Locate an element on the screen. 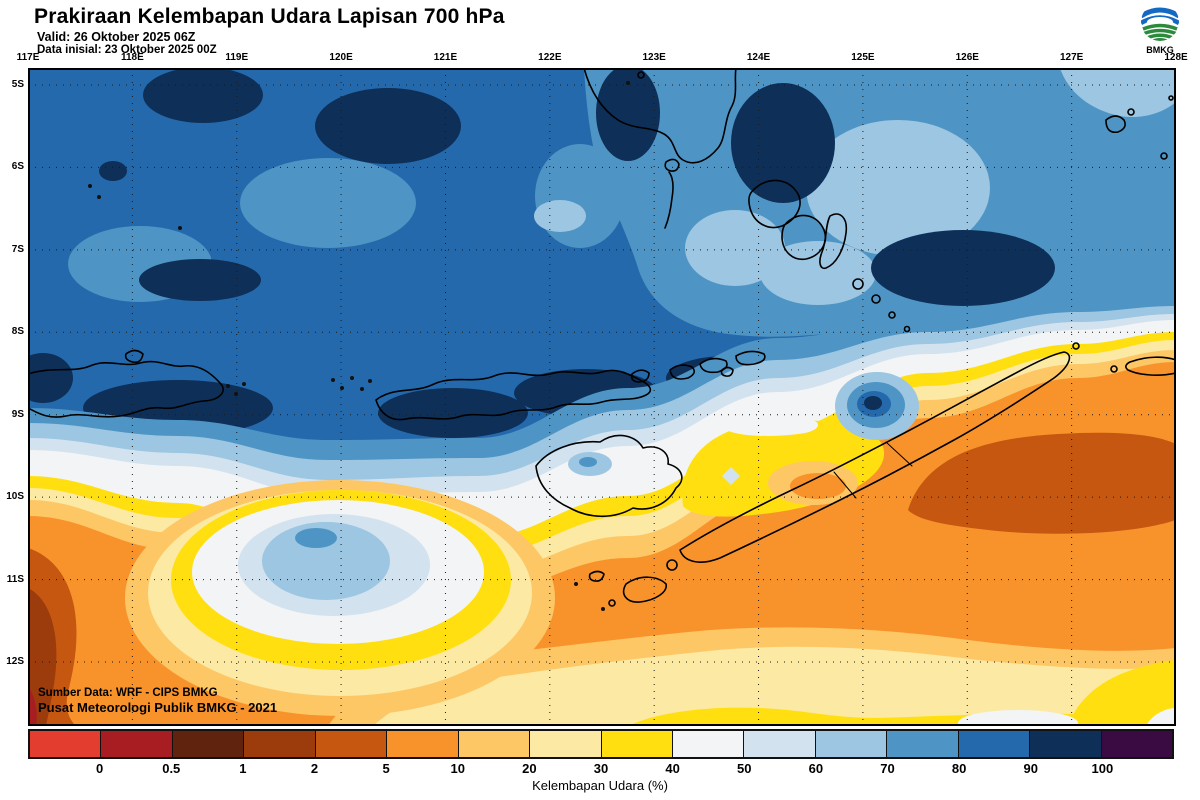 This screenshot has height=800, width=1200. colorbar-caption: Kelembapan Udara (%) is located at coordinates (600, 785).